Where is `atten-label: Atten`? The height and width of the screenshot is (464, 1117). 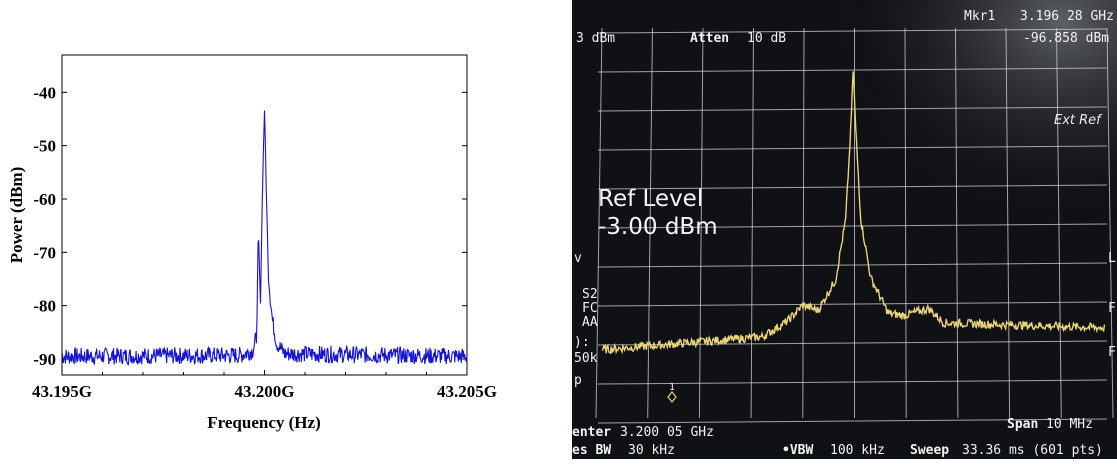 atten-label: Atten is located at coordinates (709, 38).